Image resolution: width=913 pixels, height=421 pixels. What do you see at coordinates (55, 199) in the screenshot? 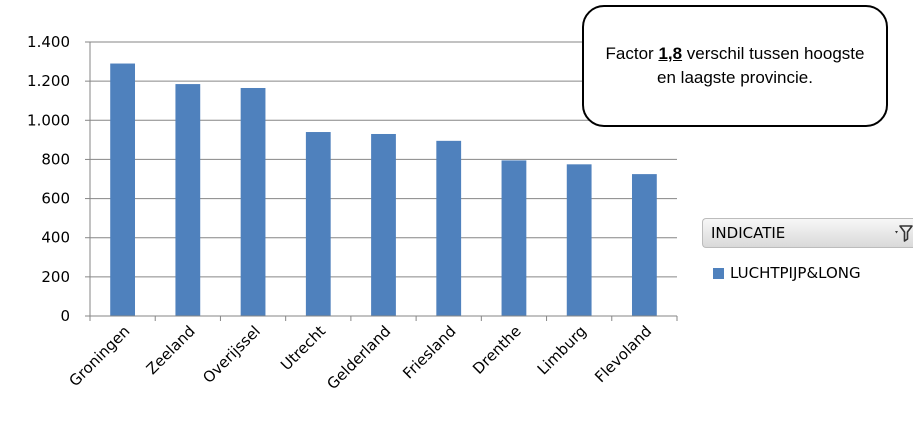
I see `y-tick-label: 600` at bounding box center [55, 199].